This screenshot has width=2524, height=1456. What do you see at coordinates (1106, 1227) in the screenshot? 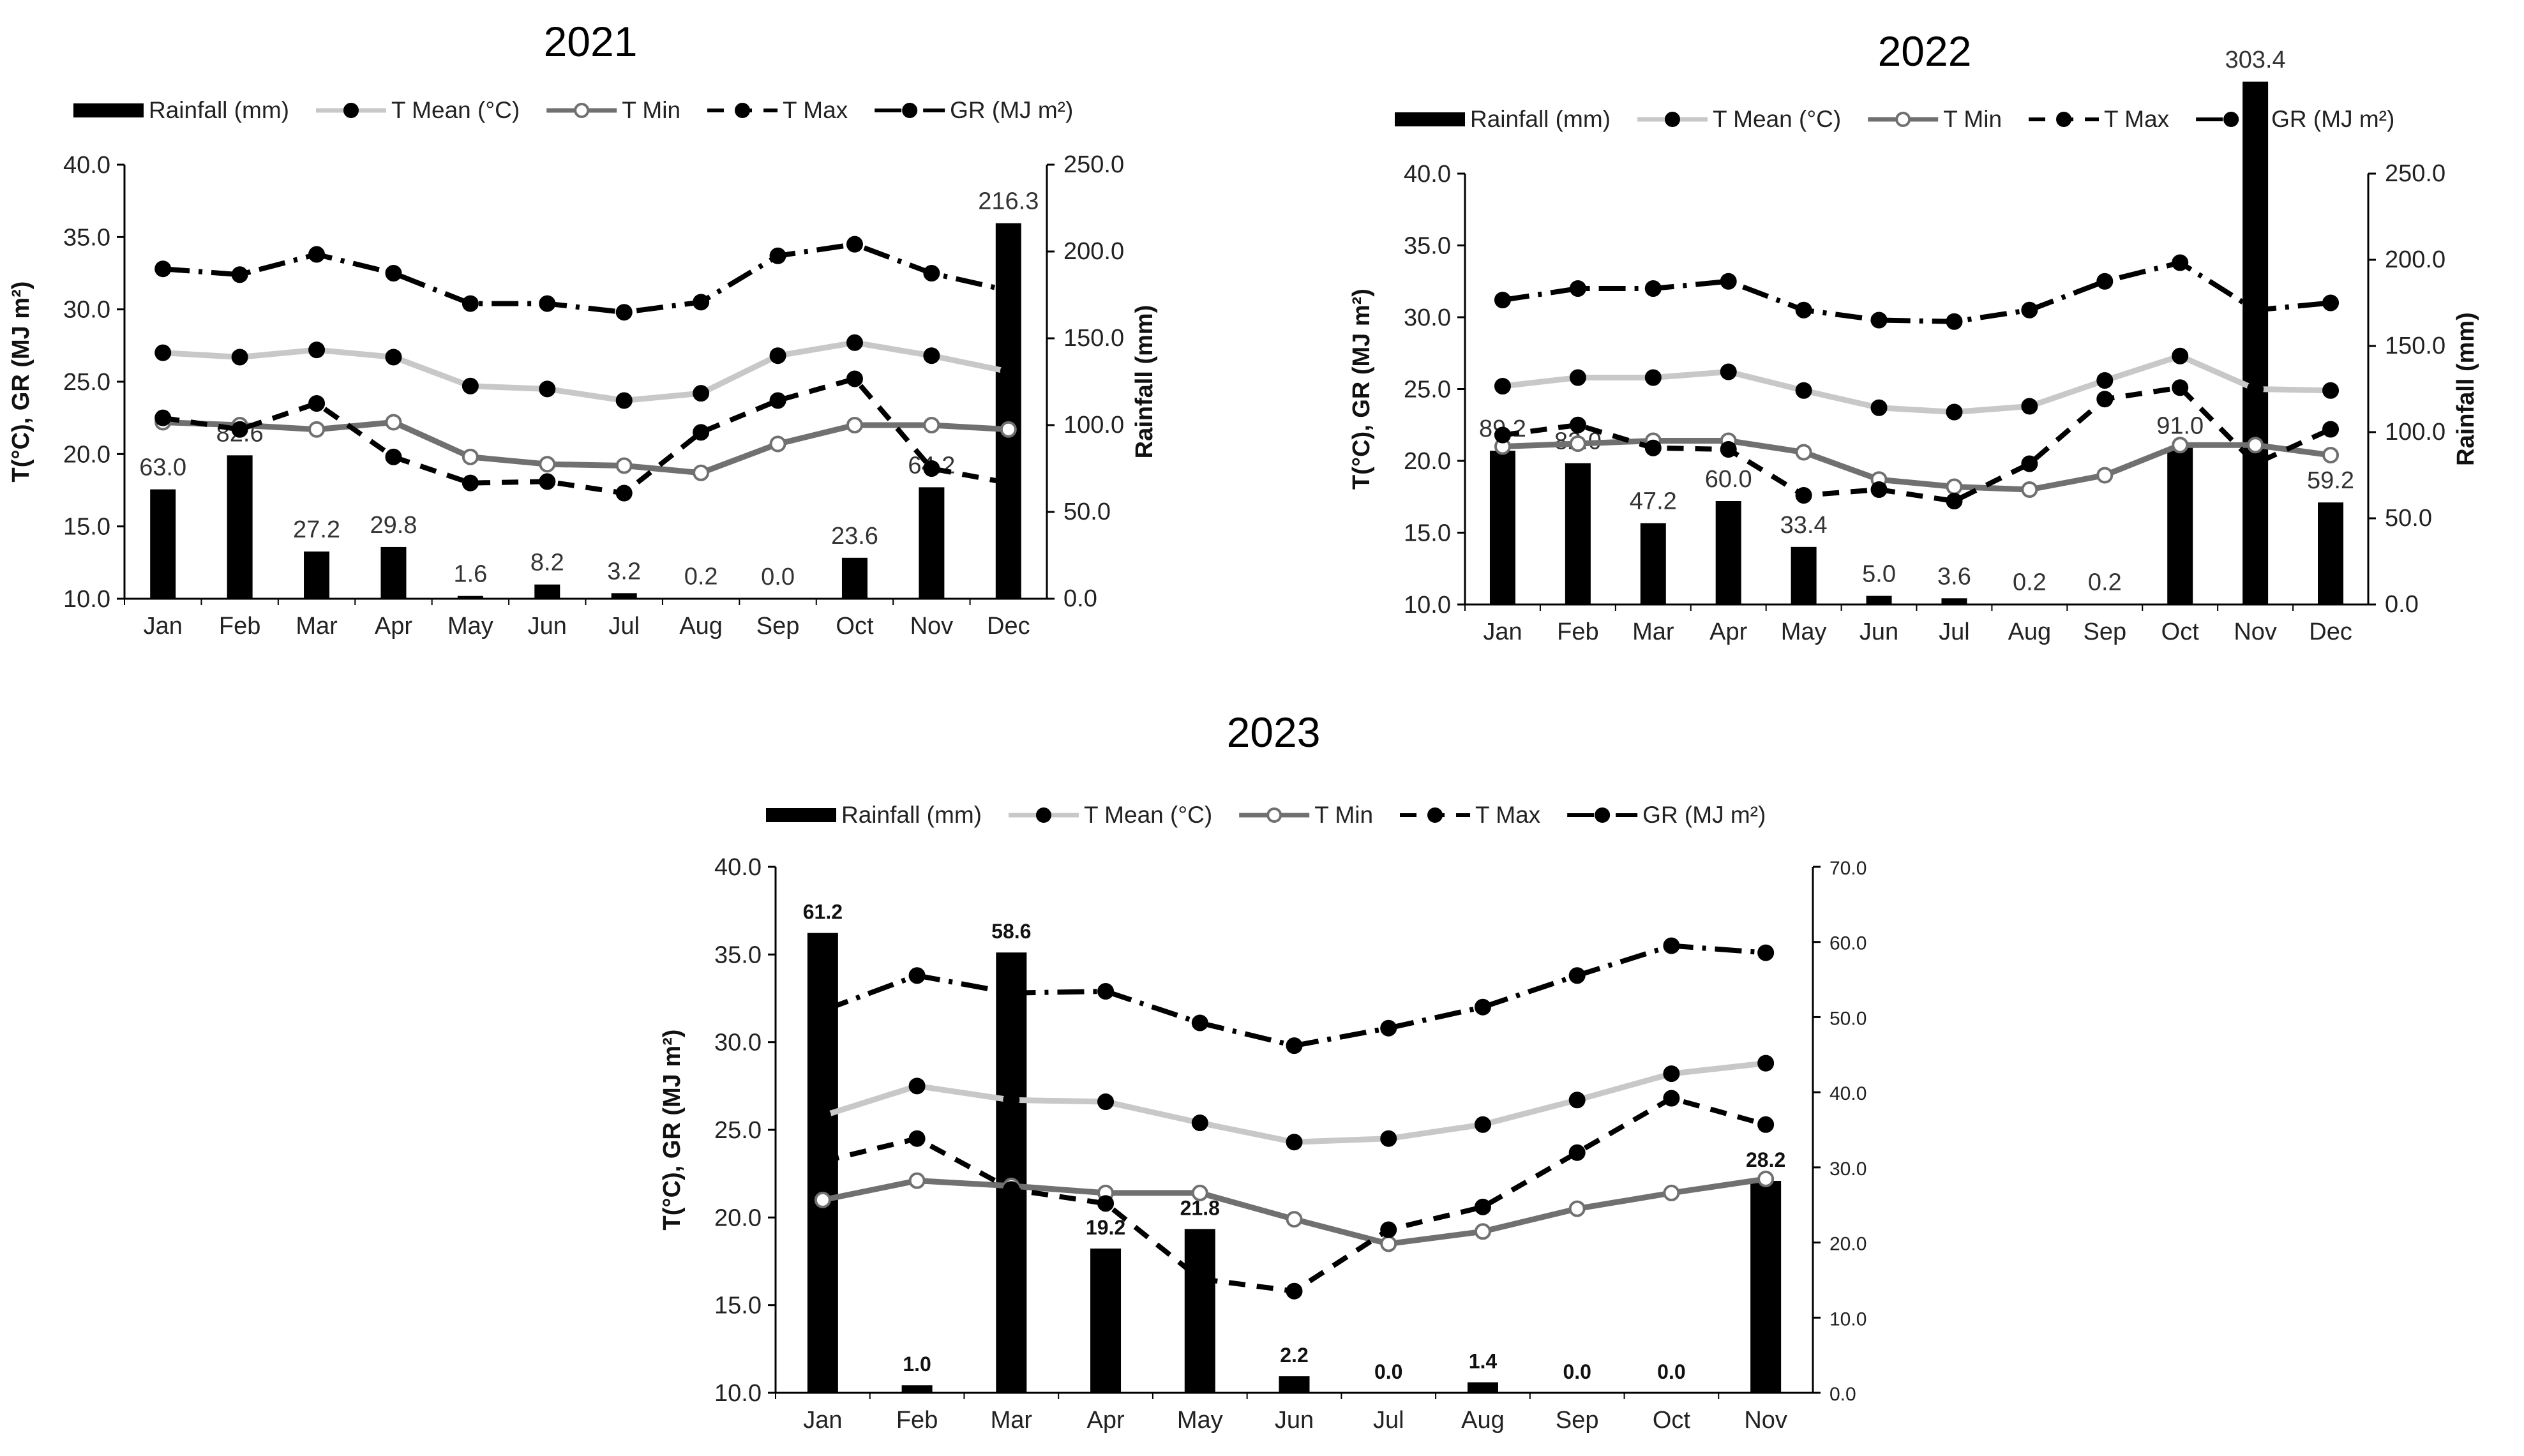
I see `rainfall-data-label: 19.2` at bounding box center [1106, 1227].